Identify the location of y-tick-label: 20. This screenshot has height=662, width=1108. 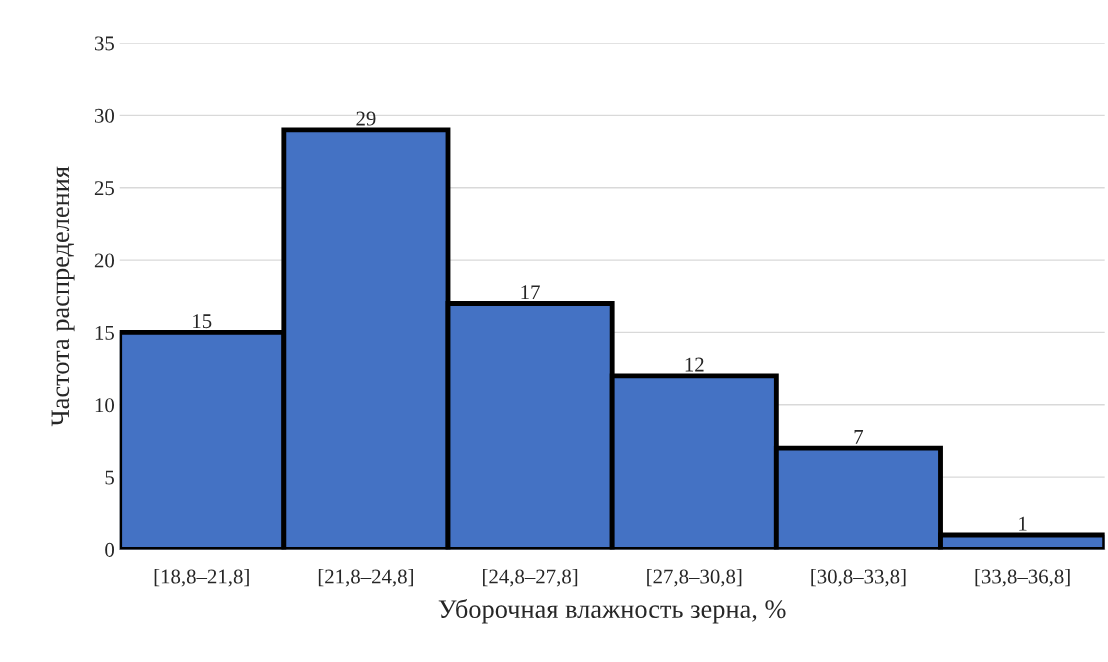
(104, 260).